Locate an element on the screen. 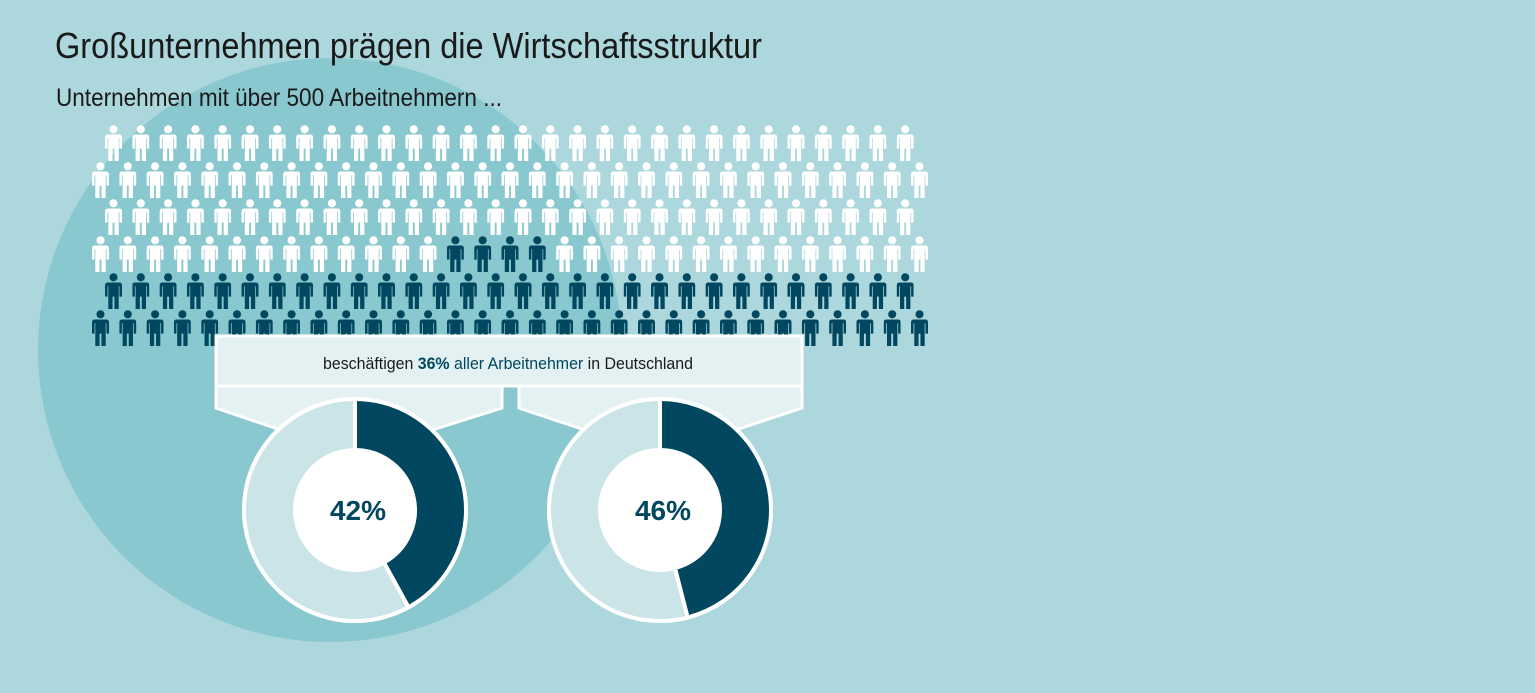  callout-value: 36% is located at coordinates (434, 363).